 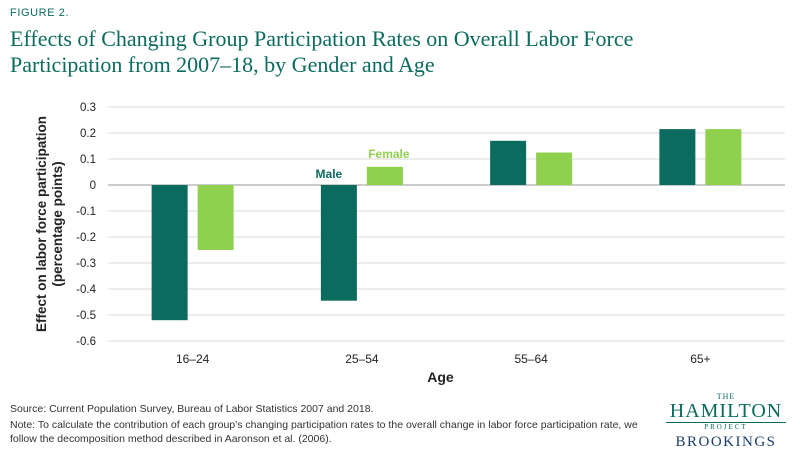 What do you see at coordinates (41, 224) in the screenshot?
I see `y-axis-title-line: Effect on labor force participation` at bounding box center [41, 224].